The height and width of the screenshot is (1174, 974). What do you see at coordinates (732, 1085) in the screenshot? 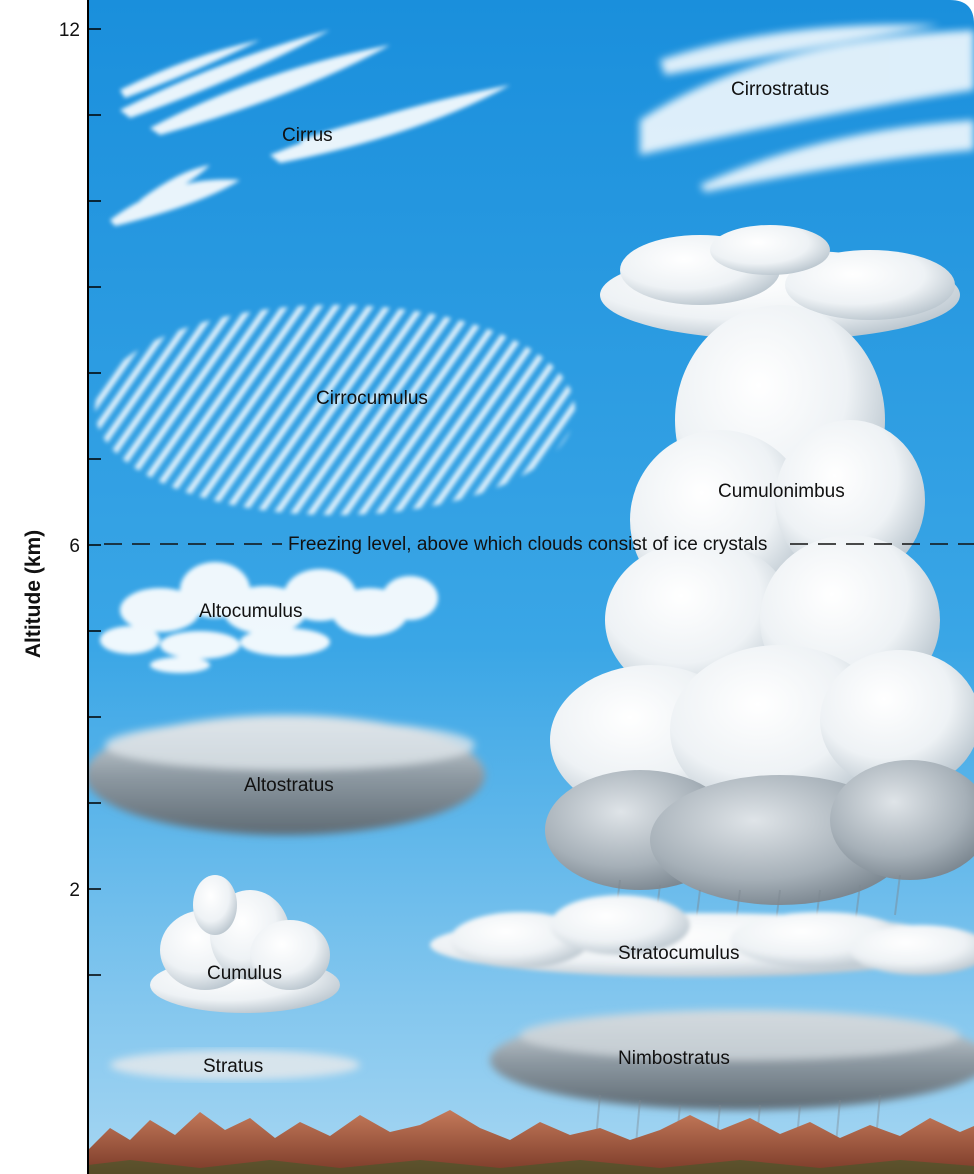
I see `nimbostratus-cloud` at bounding box center [732, 1085].